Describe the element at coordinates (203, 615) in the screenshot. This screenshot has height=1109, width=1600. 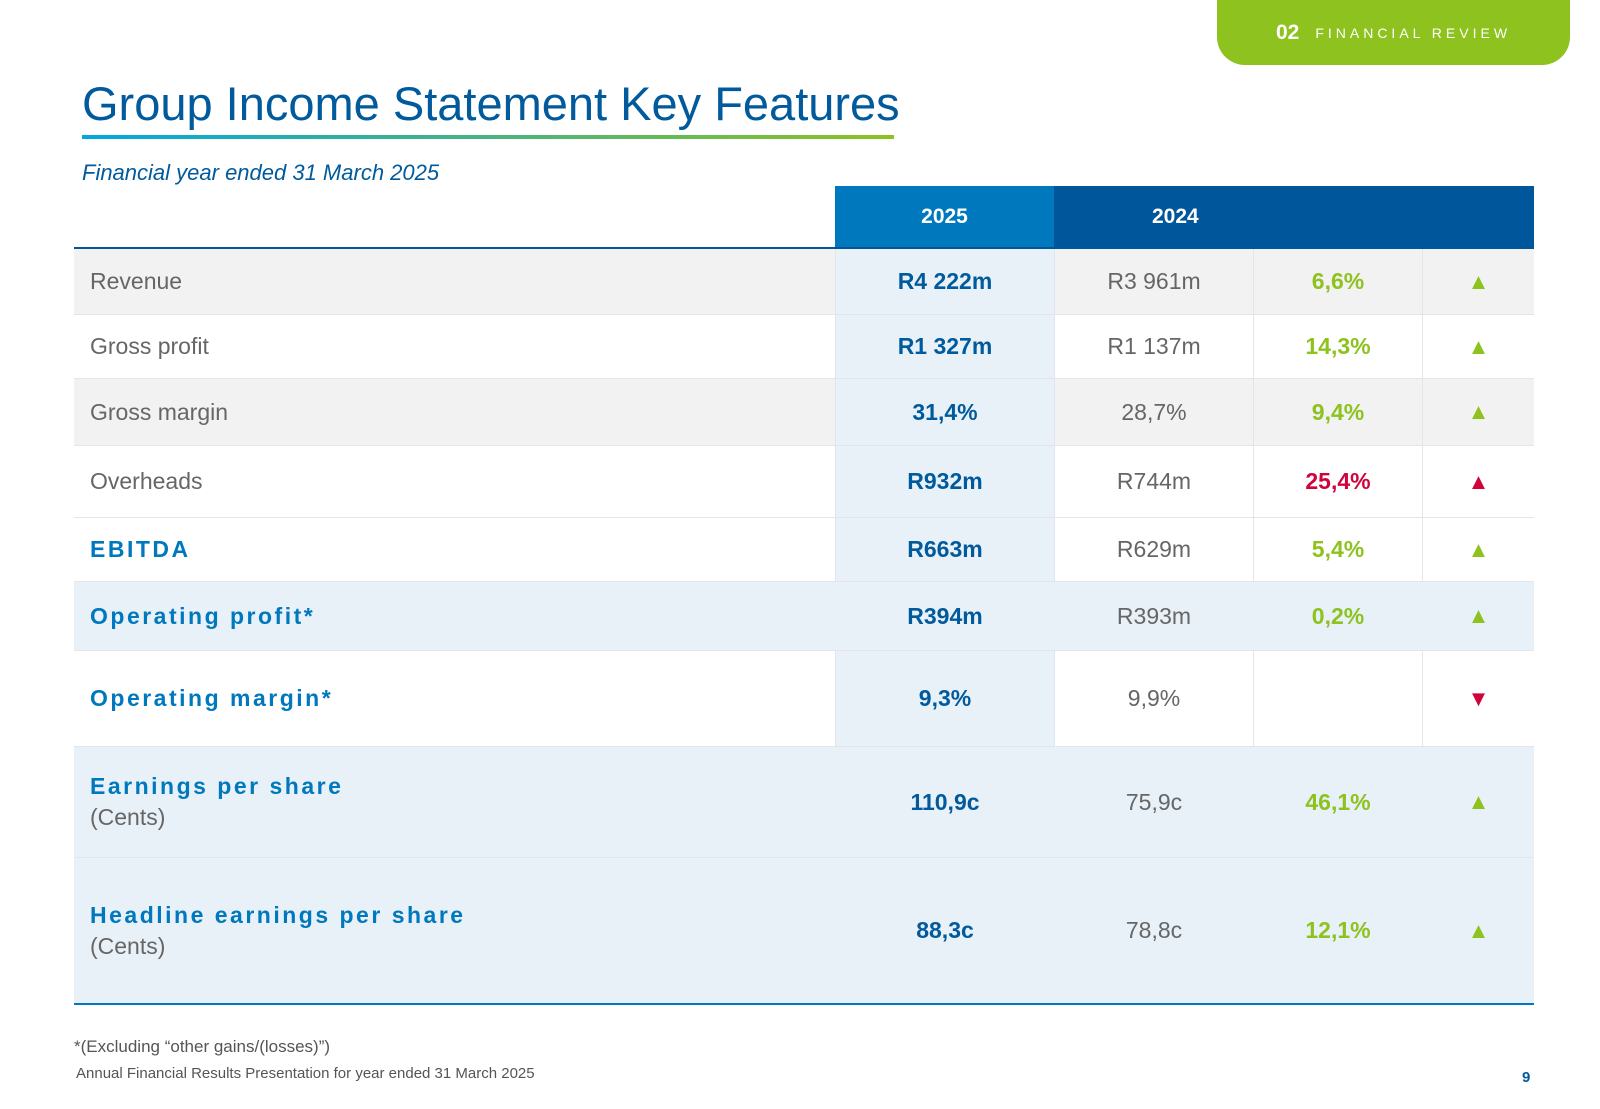
I see `row-label: Operating profit*` at that location.